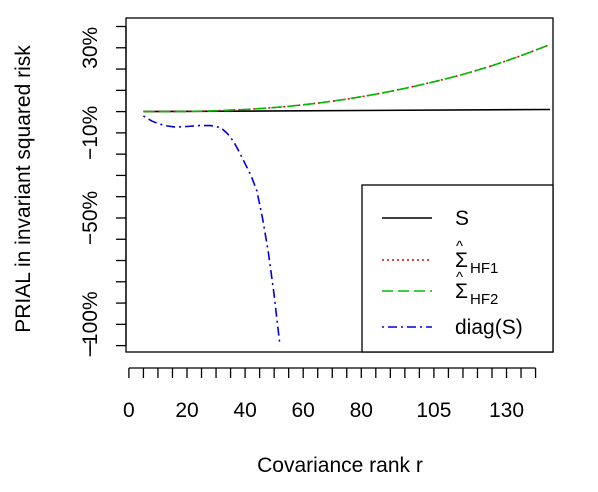  Describe the element at coordinates (484, 268) in the screenshot. I see `legend-sub-1: HF1` at that location.